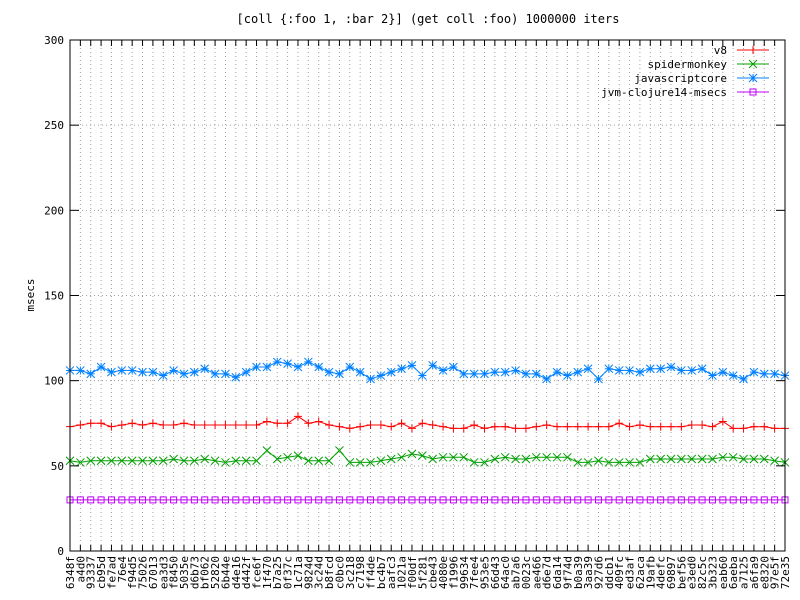  What do you see at coordinates (329, 572) in the screenshot?
I see `x-tick-label: b8fcd` at bounding box center [329, 572].